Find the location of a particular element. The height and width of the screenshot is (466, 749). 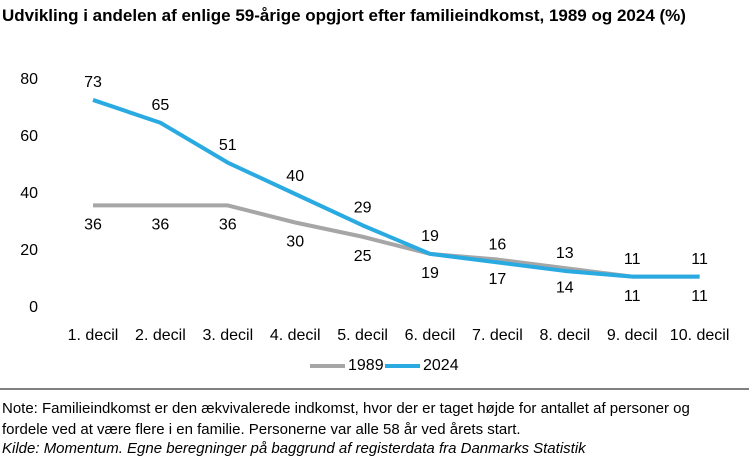

legend-label: 2024 is located at coordinates (441, 365).